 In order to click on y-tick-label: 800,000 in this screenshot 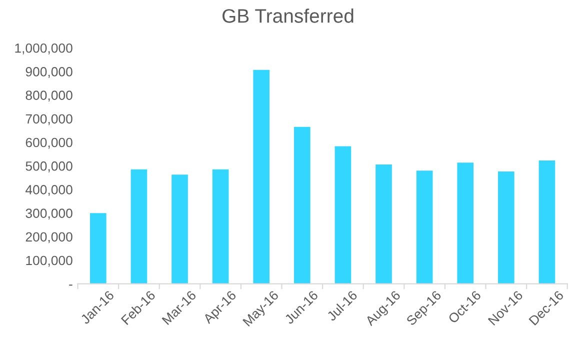, I will do `click(49, 96)`.